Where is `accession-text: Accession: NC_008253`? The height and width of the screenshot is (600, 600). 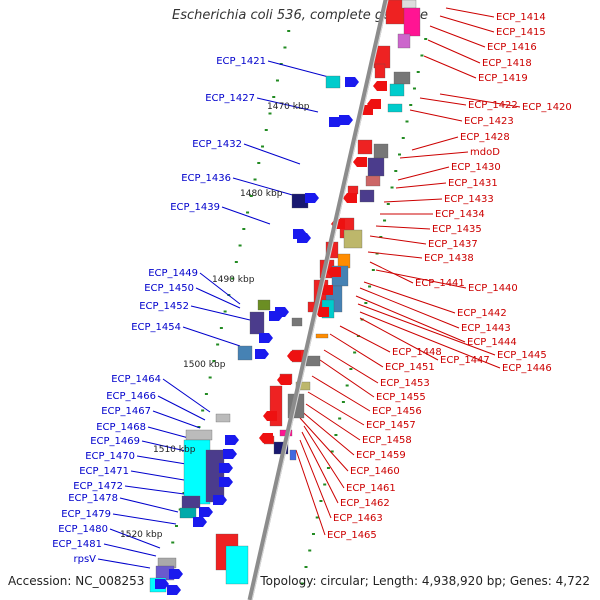 accession-text: Accession: NC_008253 is located at coordinates (76, 581).